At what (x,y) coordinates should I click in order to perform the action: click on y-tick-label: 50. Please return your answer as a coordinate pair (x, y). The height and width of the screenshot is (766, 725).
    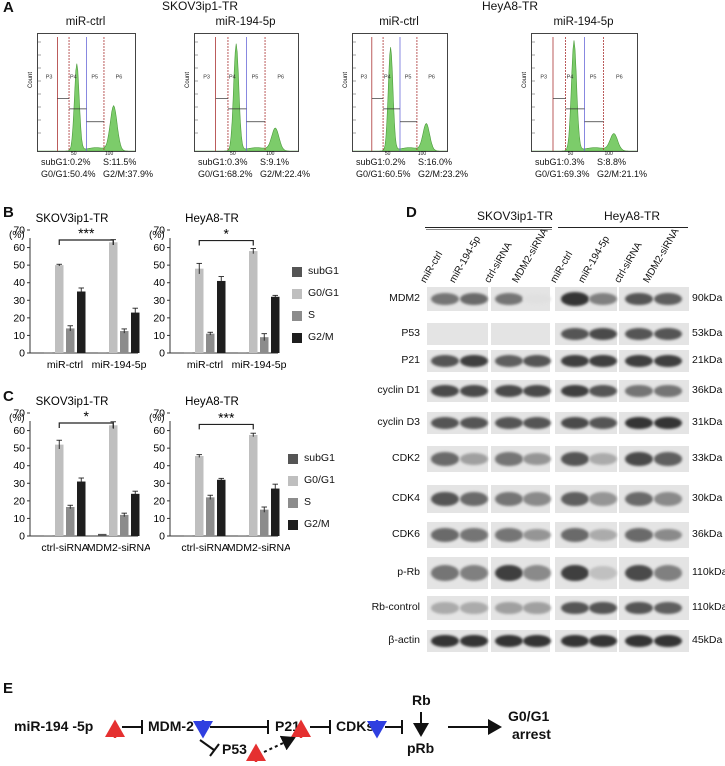
    Looking at the image, I should click on (19, 449).